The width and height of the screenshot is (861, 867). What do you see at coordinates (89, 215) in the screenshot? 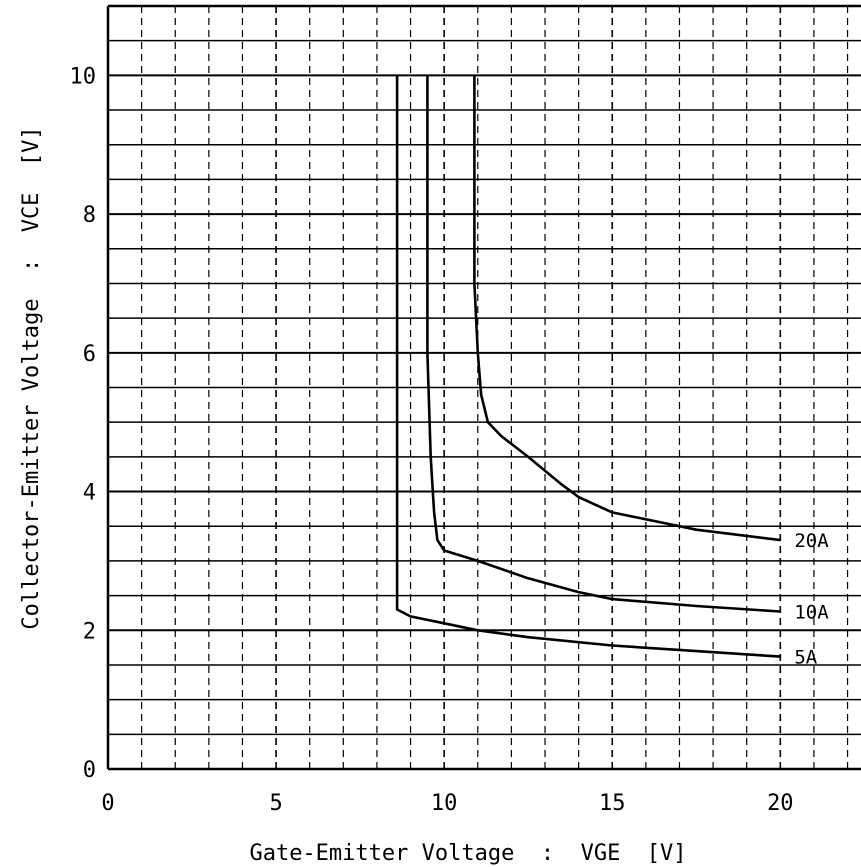
I see `y-tick-label: 8` at bounding box center [89, 215].